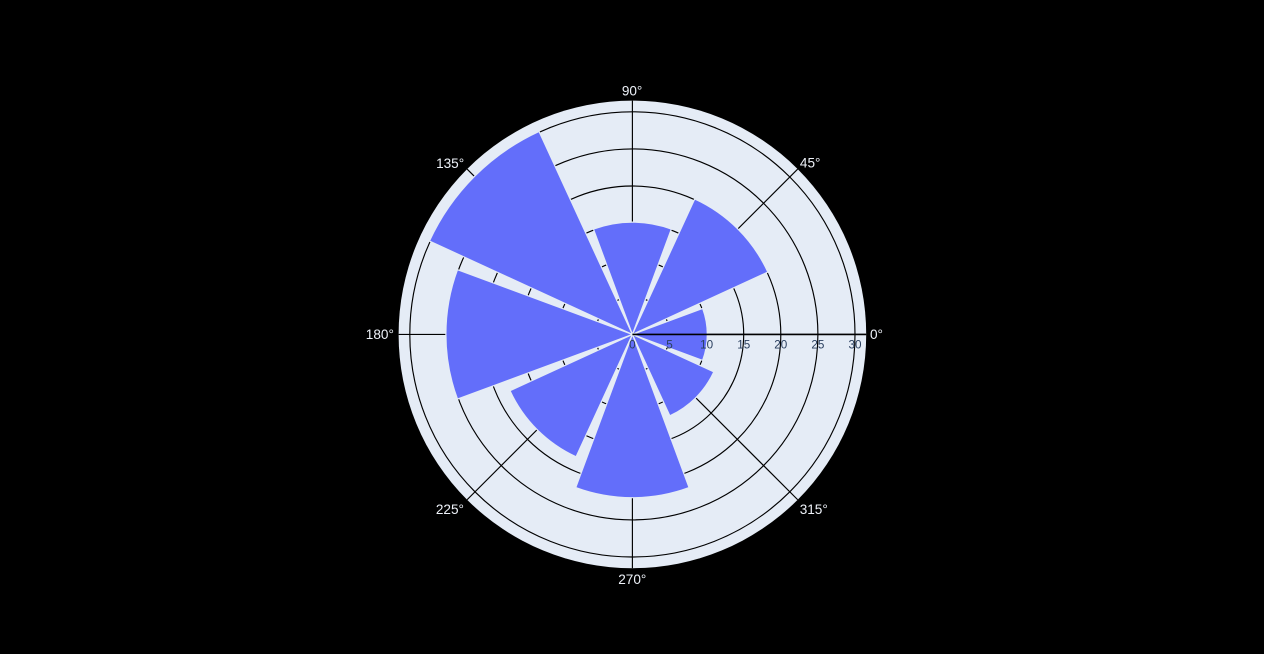 Image resolution: width=1264 pixels, height=654 pixels. What do you see at coordinates (380, 334) in the screenshot?
I see `svg-text: 180°` at bounding box center [380, 334].